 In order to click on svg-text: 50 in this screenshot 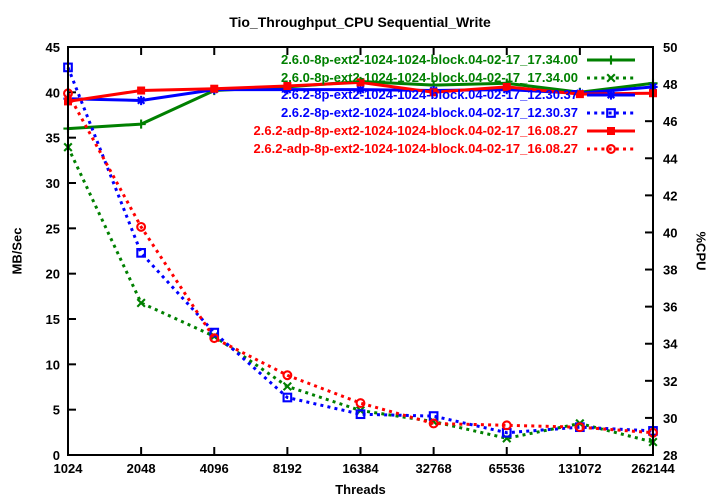, I will do `click(670, 47)`.